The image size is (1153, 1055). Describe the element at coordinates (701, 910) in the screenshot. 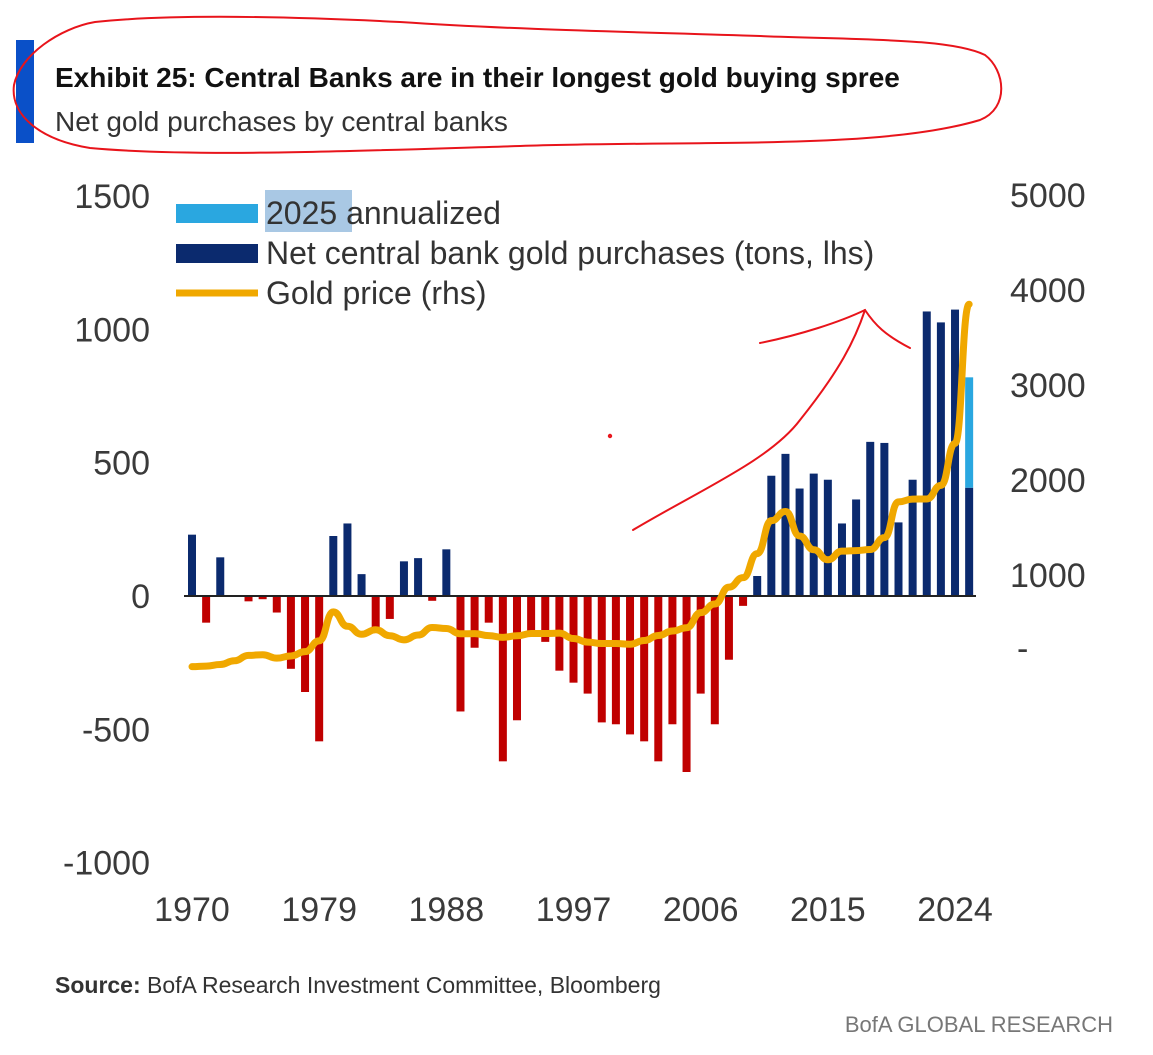

I see `x-axis-tick-label: 2006` at that location.